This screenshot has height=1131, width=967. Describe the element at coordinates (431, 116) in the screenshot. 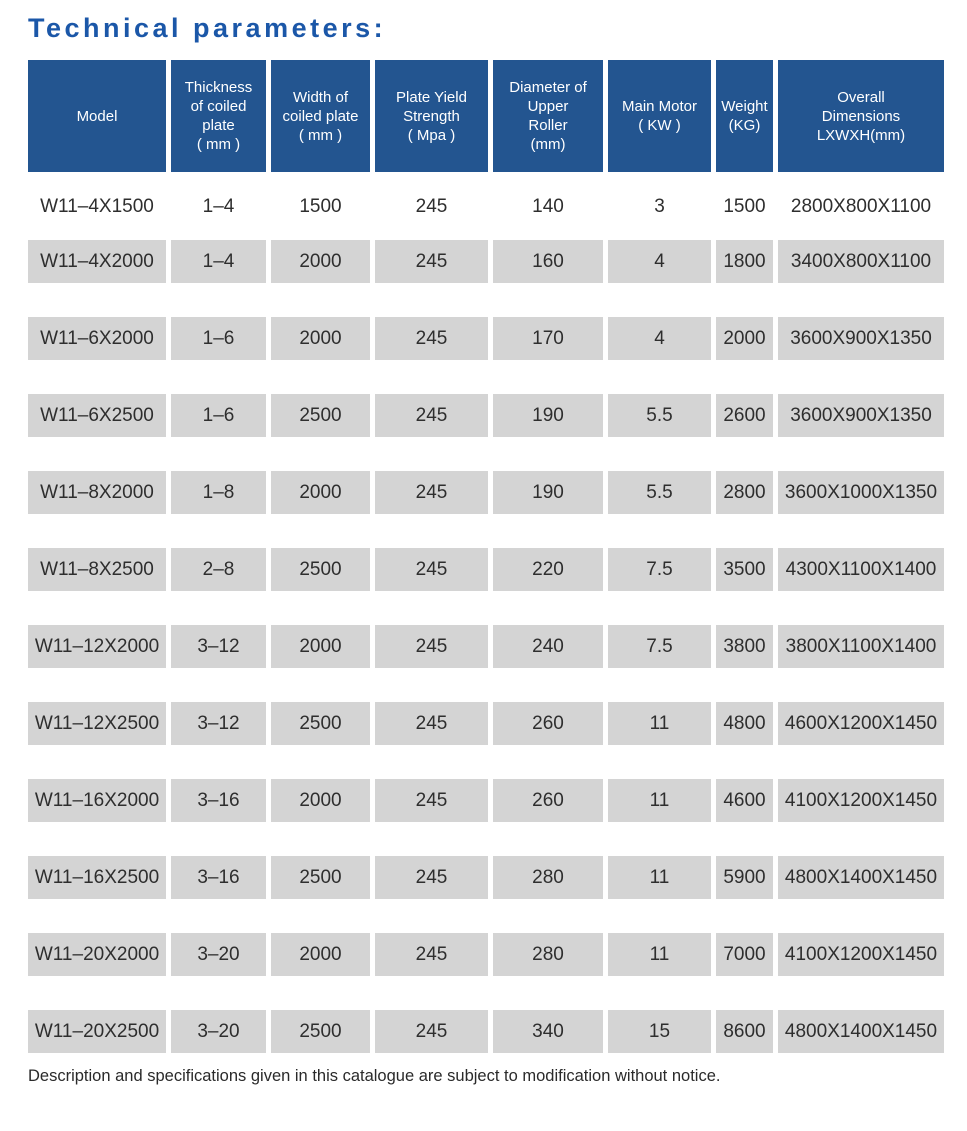

I see `column-header-yield-strength: Plate Yield Strength ( Mpa )` at that location.